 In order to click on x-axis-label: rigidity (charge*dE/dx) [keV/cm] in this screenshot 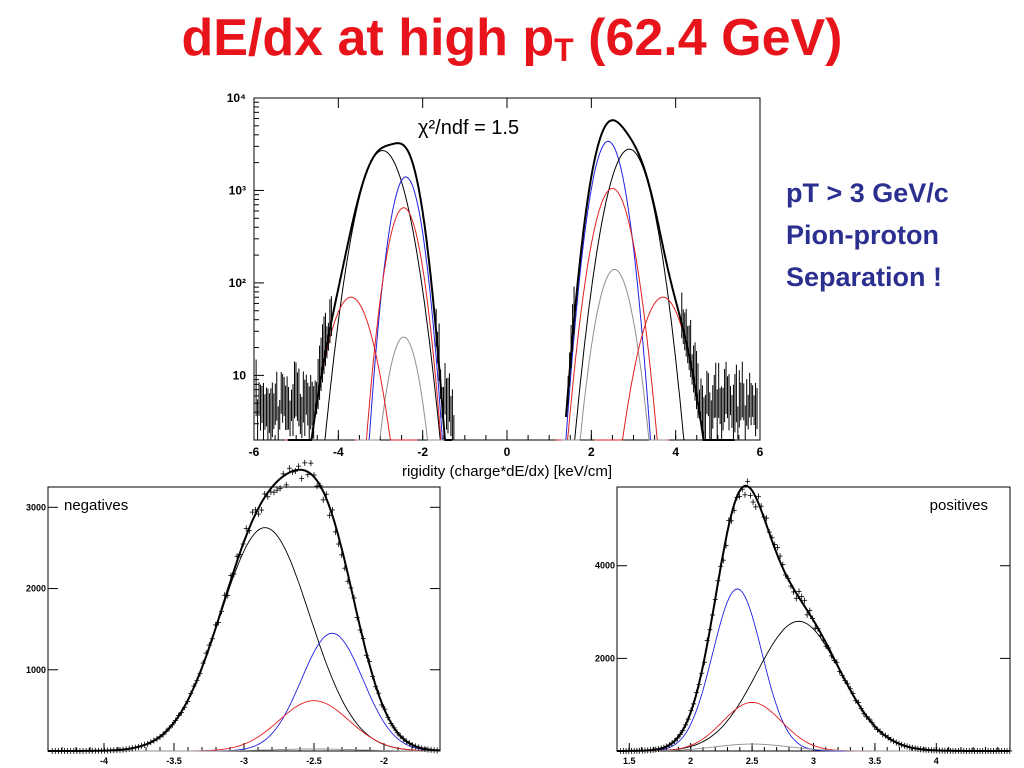, I will do `click(507, 471)`.